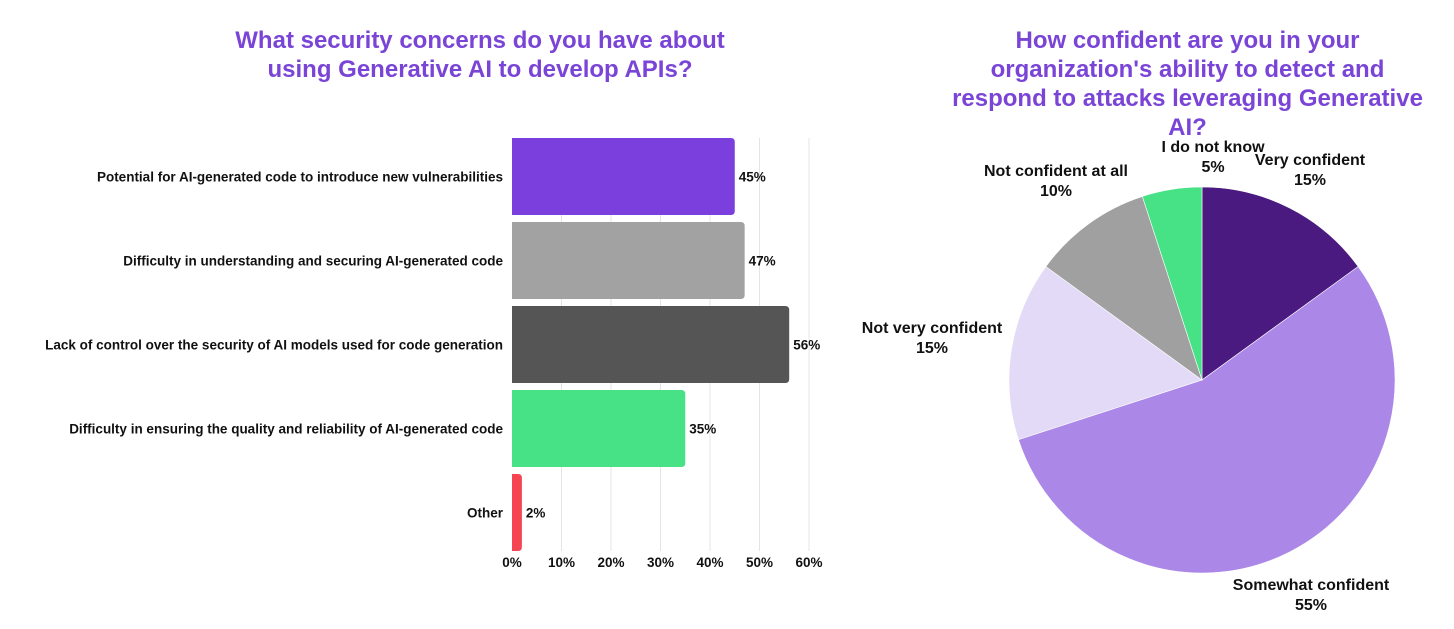 The image size is (1454, 629). I want to click on pie-slice-label: Not very confident, so click(932, 328).